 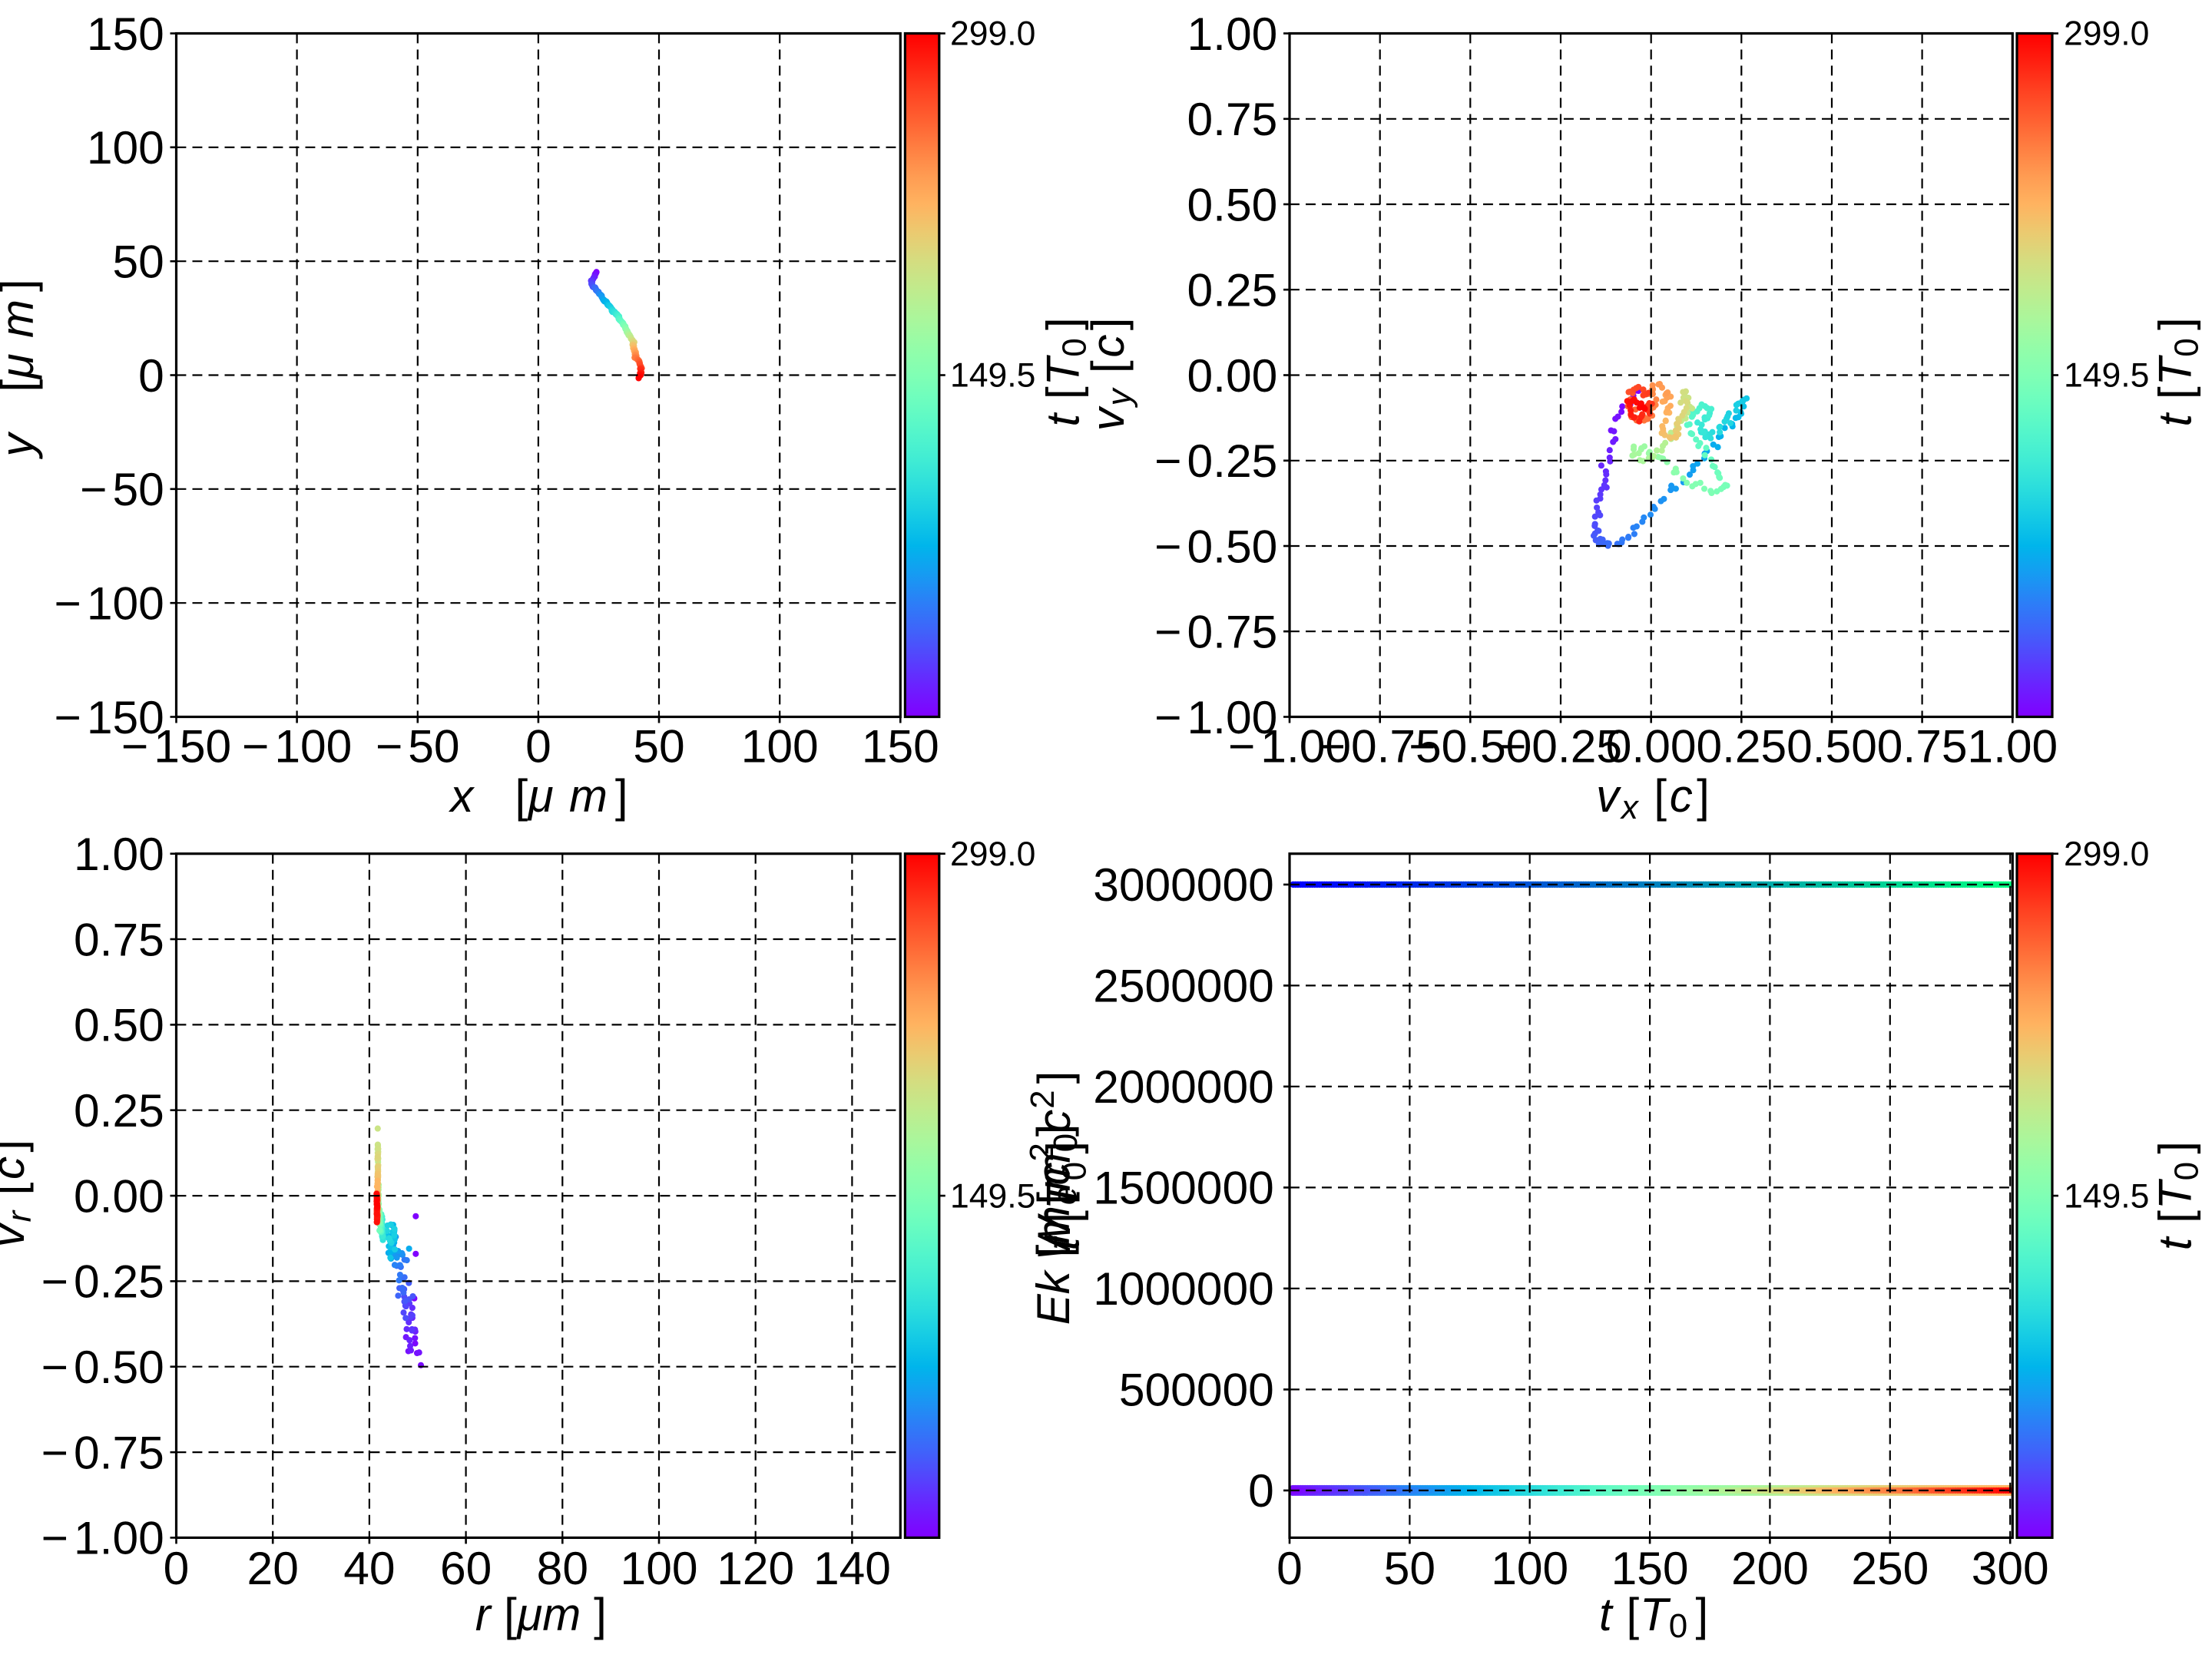 I want to click on svg-text: r, so click(x=19, y=1216).